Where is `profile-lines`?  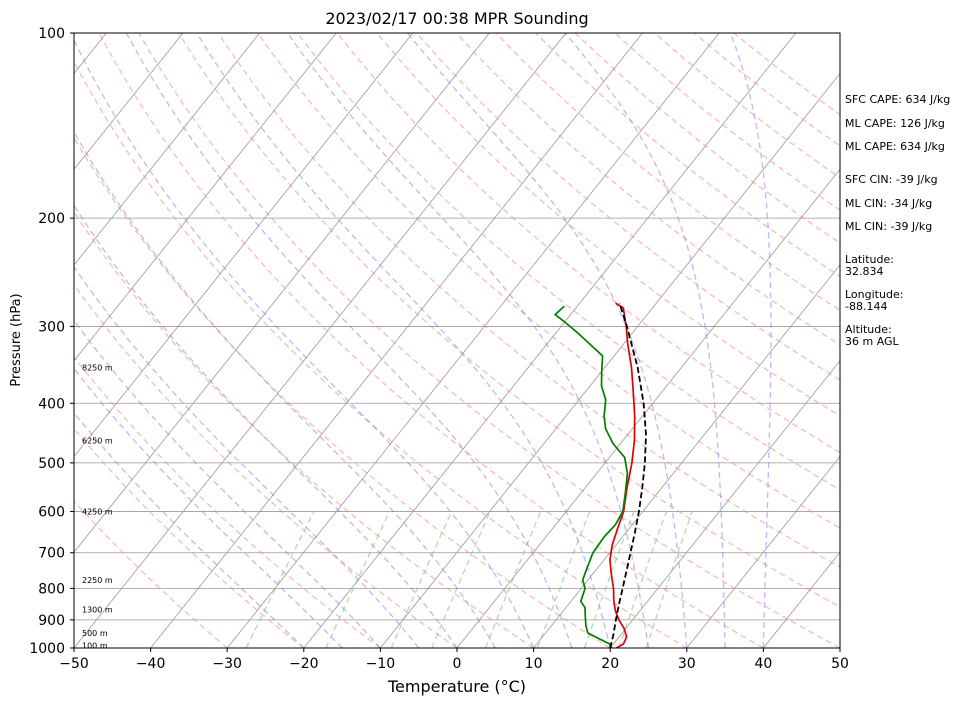 profile-lines is located at coordinates (600, 475).